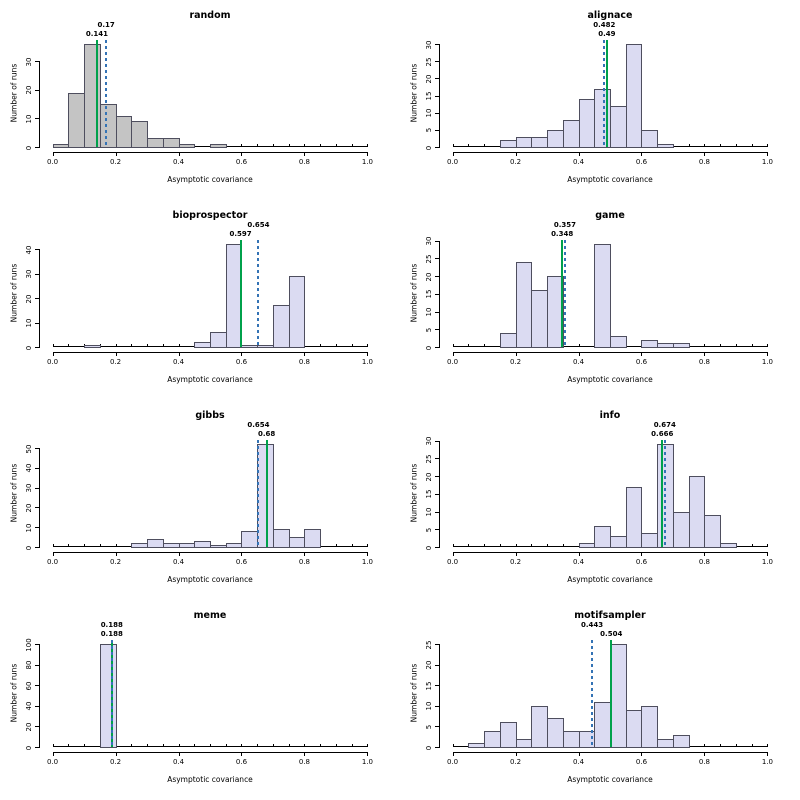 Image resolution: width=800 pixels, height=800 pixels. Describe the element at coordinates (367, 362) in the screenshot. I see `x-tick-label: 1.0` at that location.